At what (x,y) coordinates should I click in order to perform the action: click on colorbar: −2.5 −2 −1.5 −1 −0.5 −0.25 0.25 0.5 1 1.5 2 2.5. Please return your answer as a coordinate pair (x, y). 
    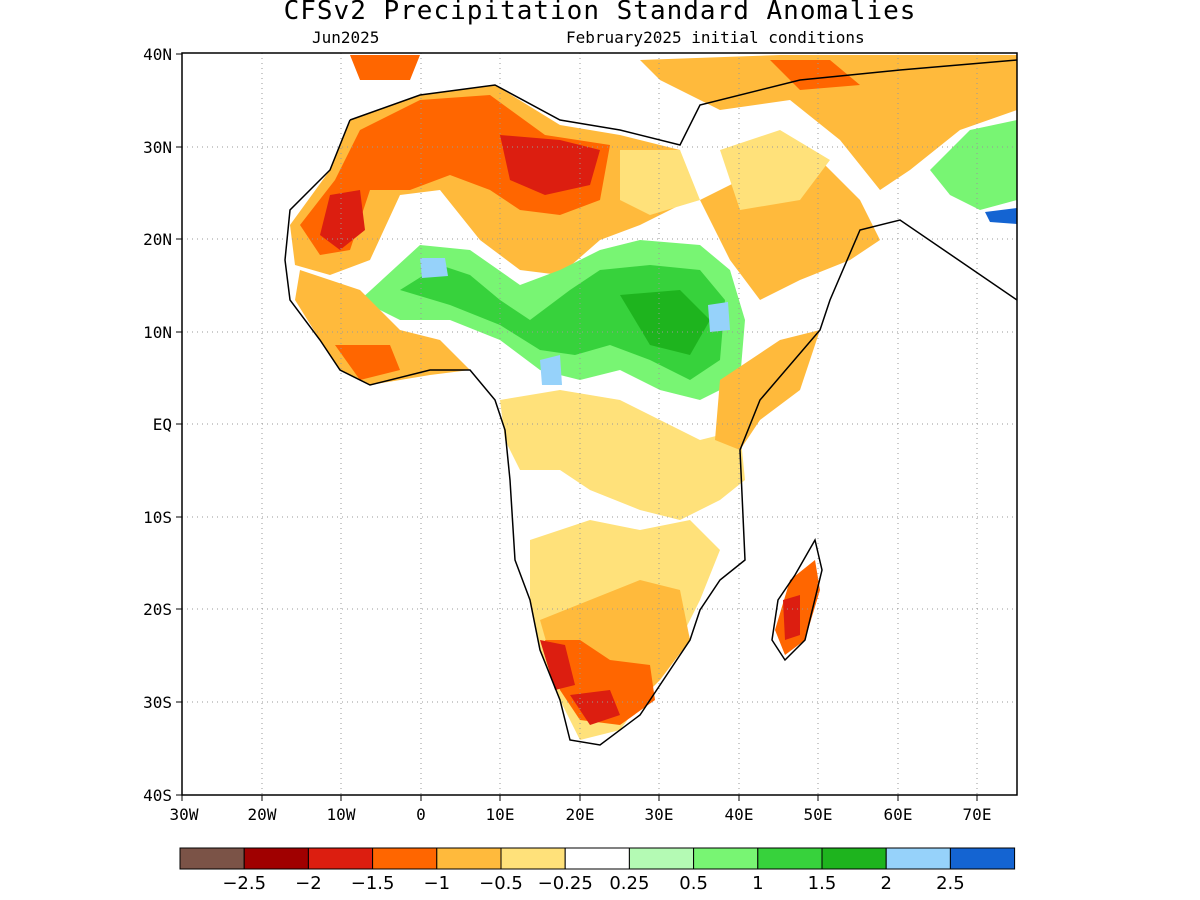
    Looking at the image, I should click on (597, 870).